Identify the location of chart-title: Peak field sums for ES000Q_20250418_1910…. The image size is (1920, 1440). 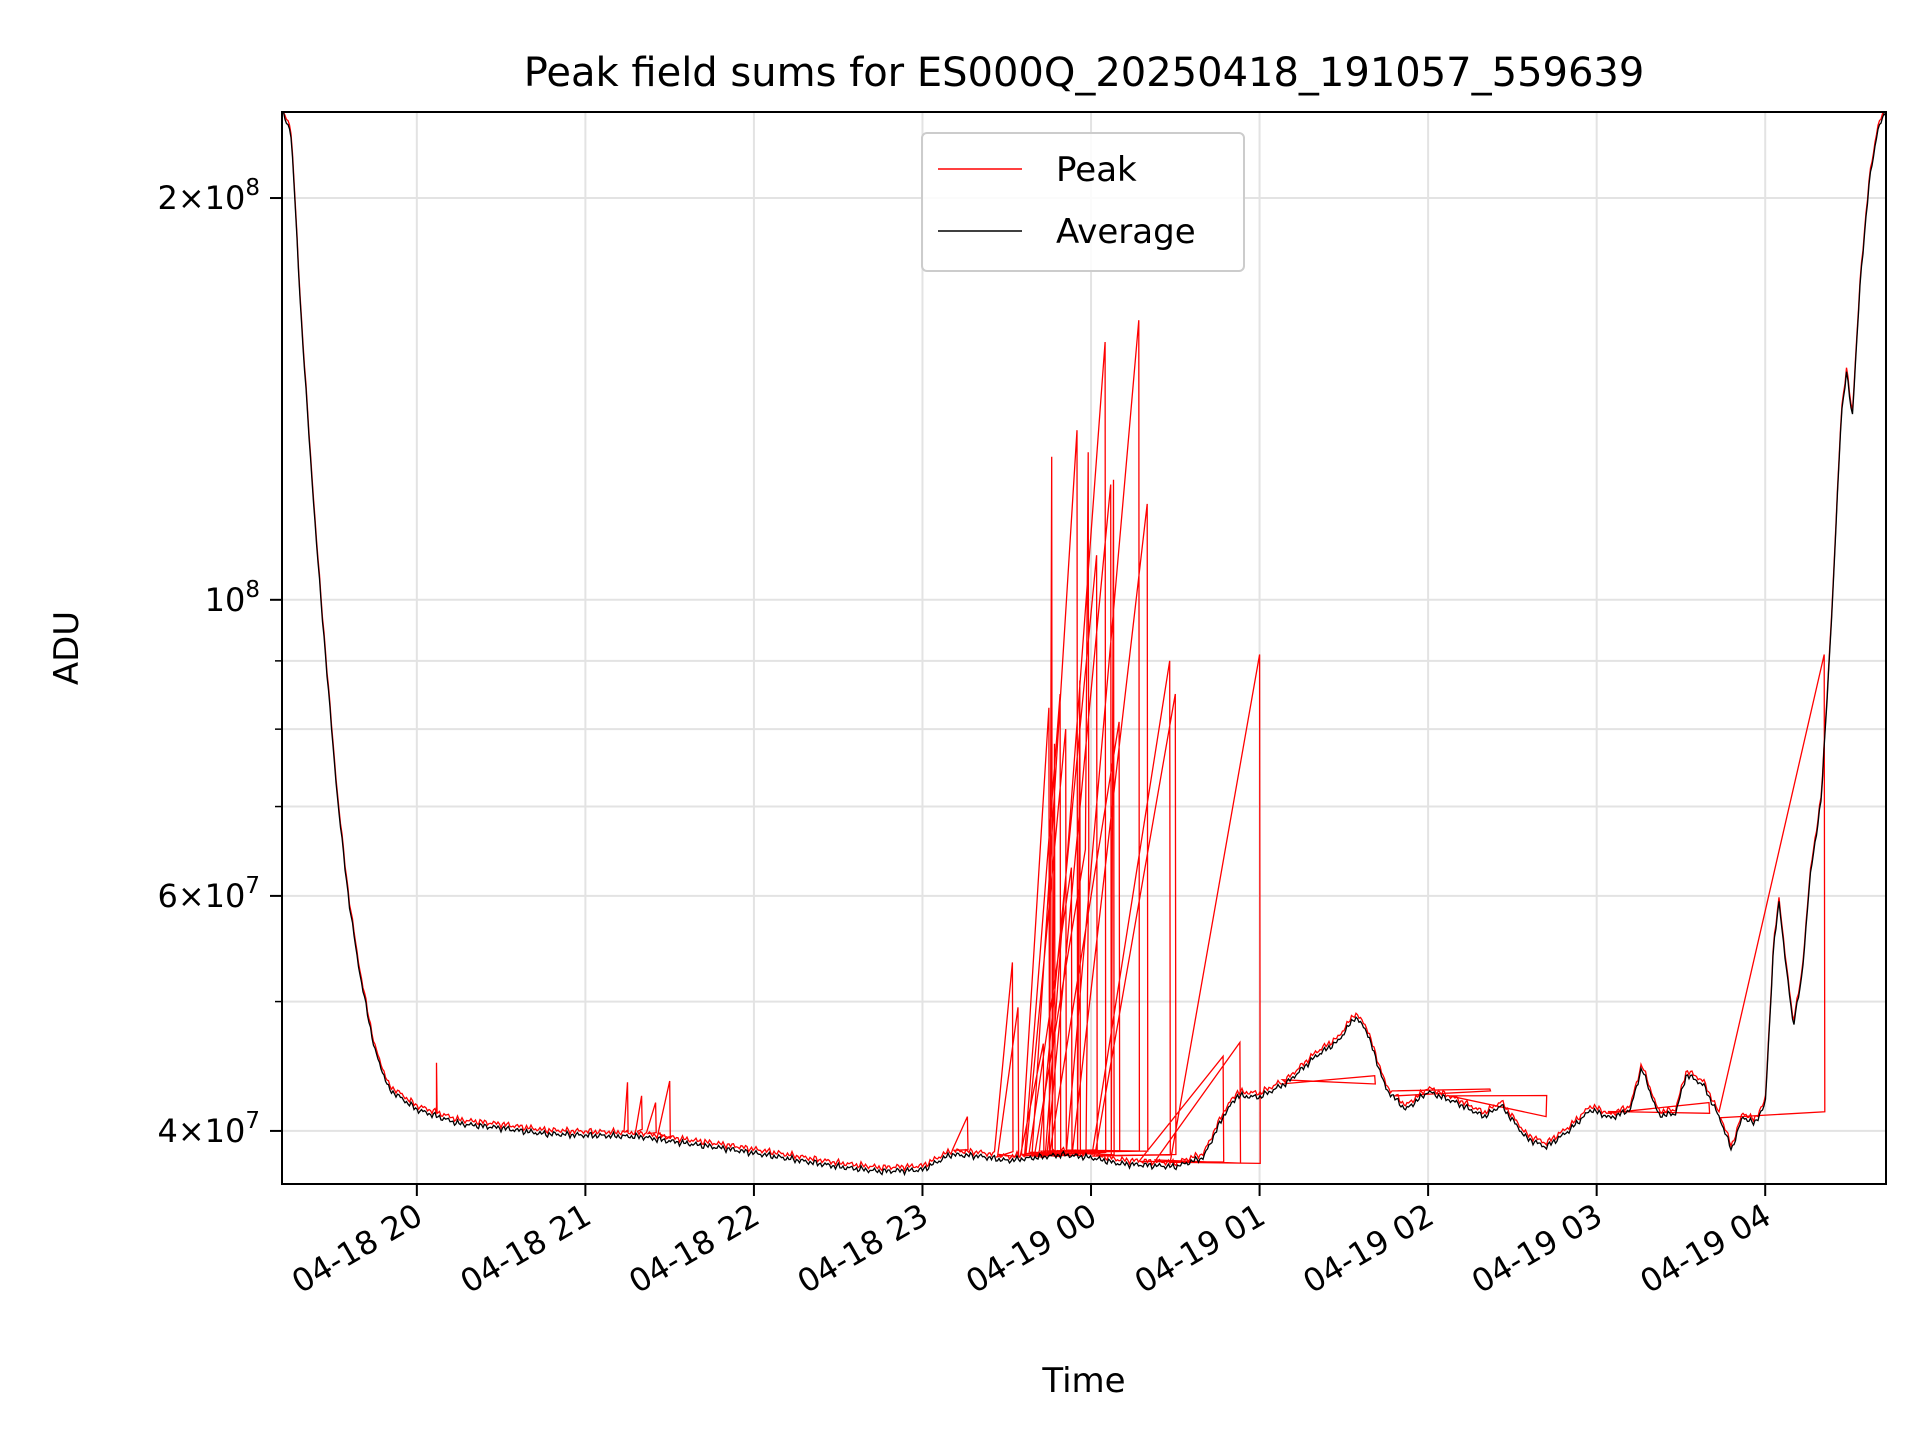
(1084, 73).